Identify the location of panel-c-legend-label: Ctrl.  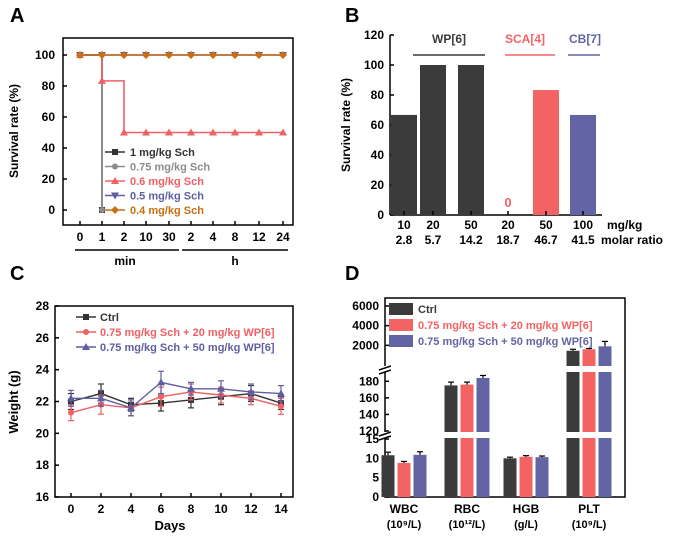
(109, 318).